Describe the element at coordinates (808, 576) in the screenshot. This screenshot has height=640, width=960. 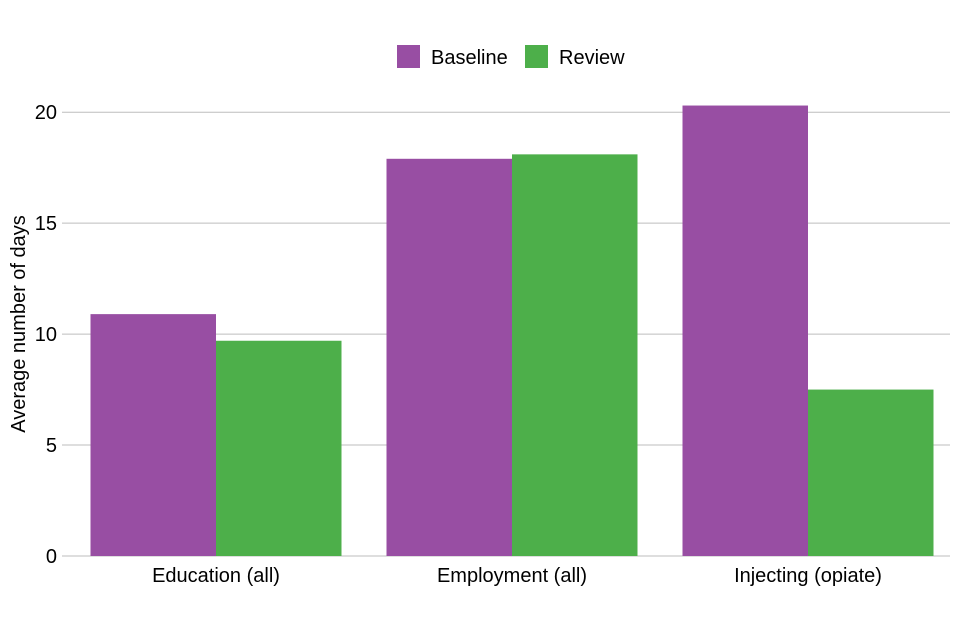
I see `x-tick-label: Injecting (opiate)` at that location.